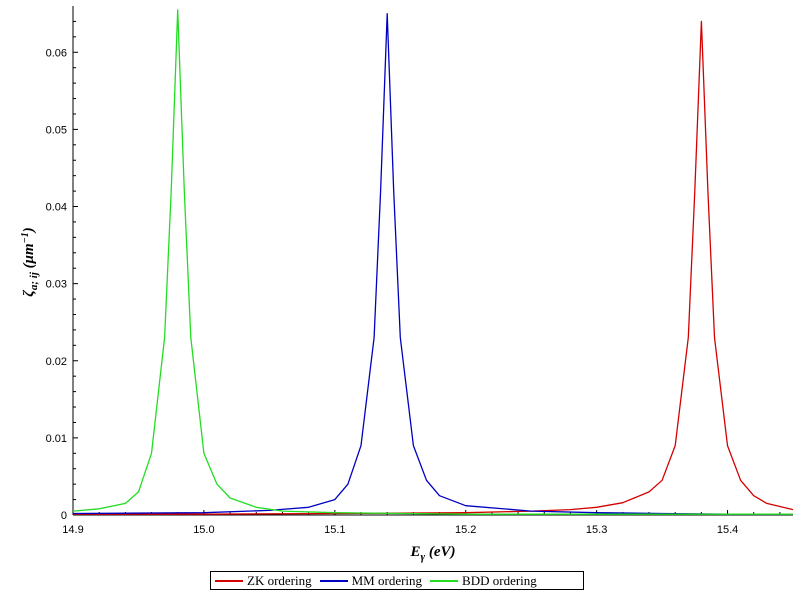  Describe the element at coordinates (334, 530) in the screenshot. I see `x-tick-label: 15.1` at that location.